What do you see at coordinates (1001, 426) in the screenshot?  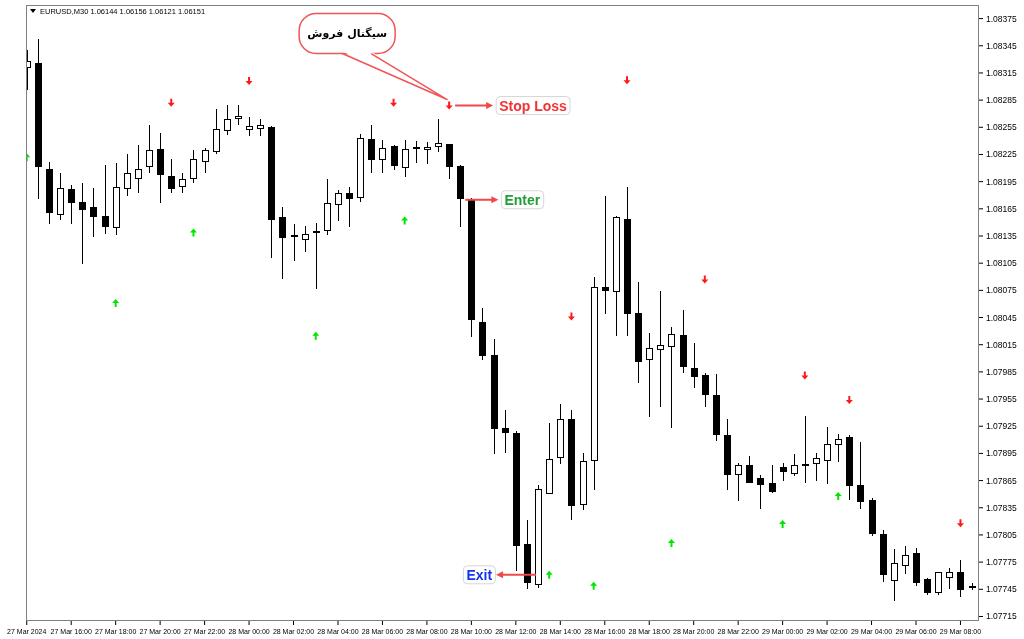 I see `ytick-label: 1.07925` at bounding box center [1001, 426].